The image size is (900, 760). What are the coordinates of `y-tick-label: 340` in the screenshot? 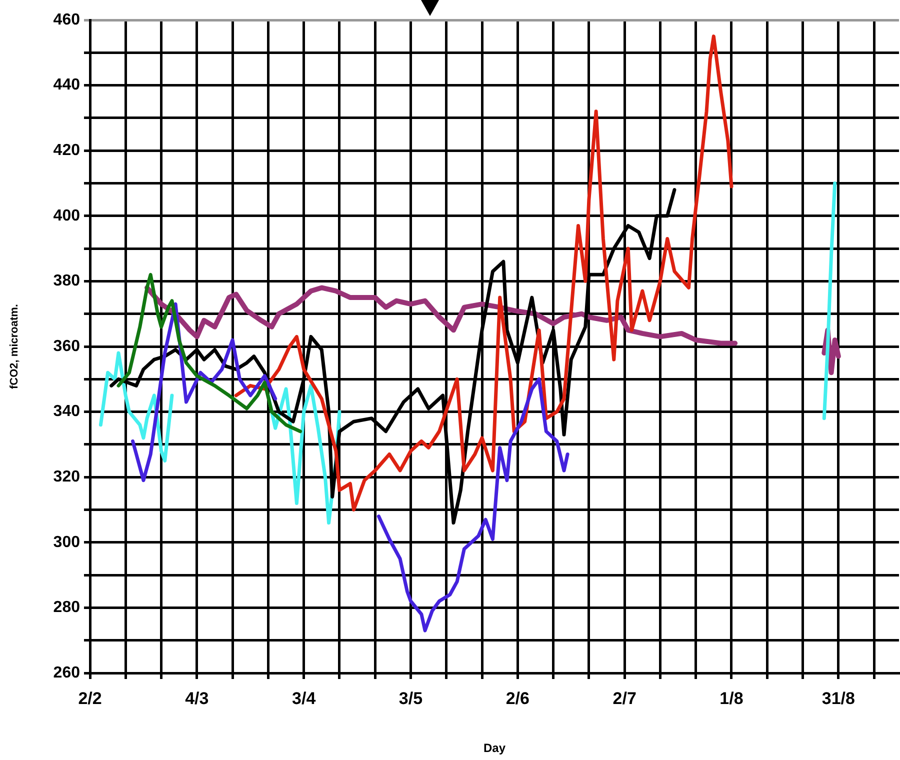 It's located at (66, 411).